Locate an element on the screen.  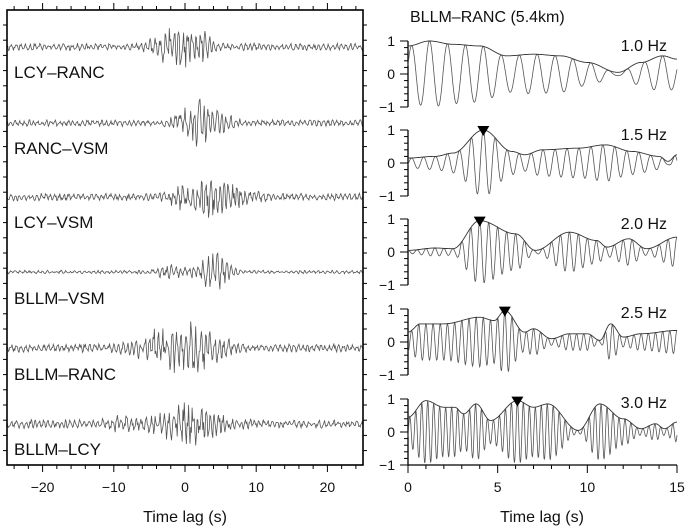
right-x-tick-label: 0 is located at coordinates (408, 487).